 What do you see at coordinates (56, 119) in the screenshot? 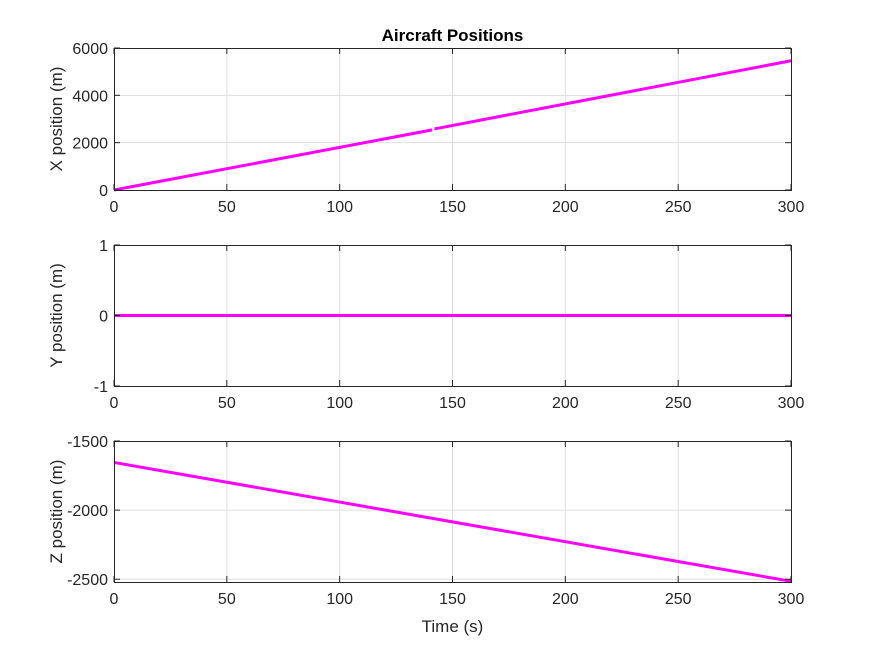
I see `y-axis-label: X position (m)` at bounding box center [56, 119].